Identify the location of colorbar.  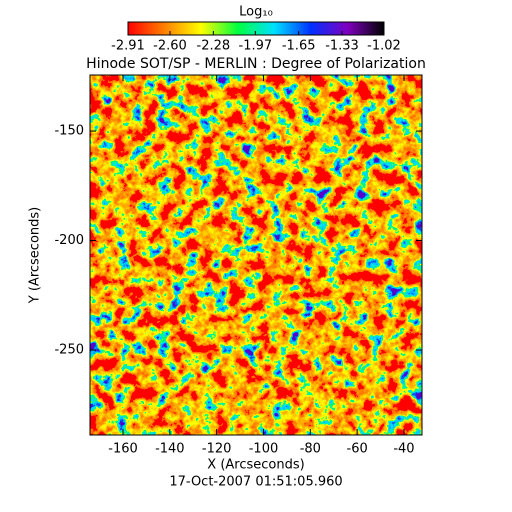
(256, 28).